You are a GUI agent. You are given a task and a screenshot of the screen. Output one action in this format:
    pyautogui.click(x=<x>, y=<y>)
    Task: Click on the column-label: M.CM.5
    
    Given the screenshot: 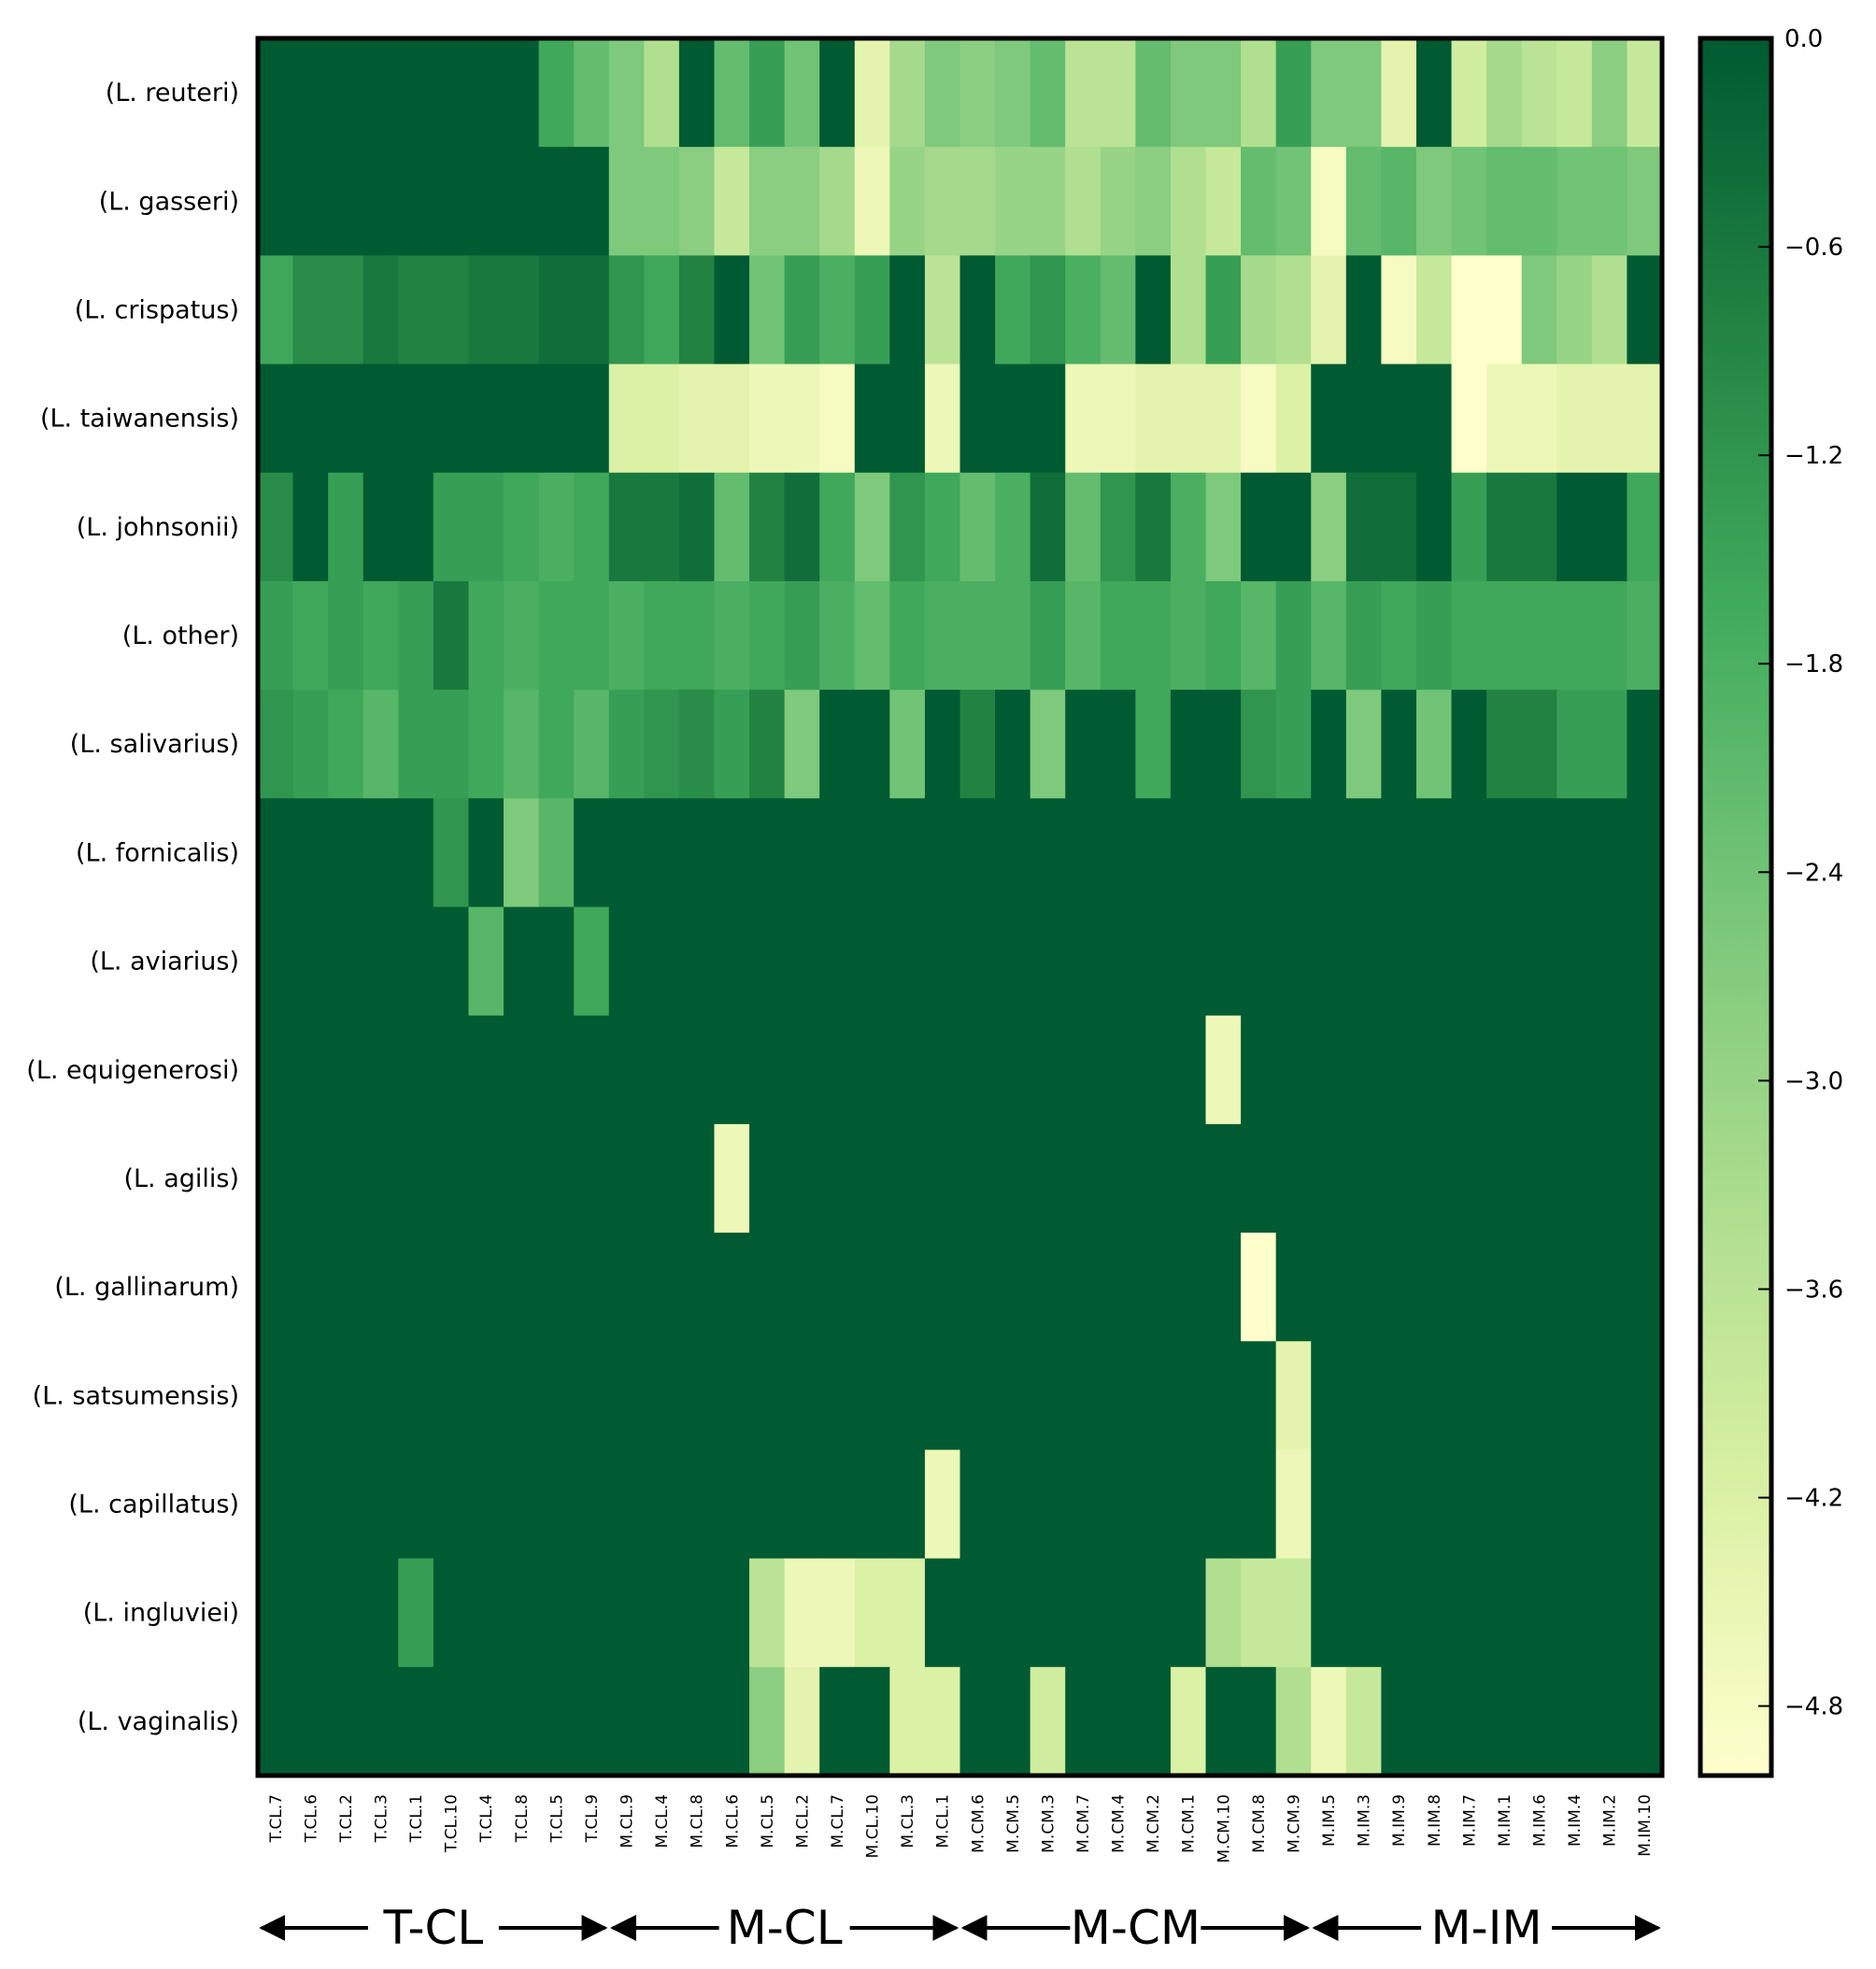 What is the action you would take?
    pyautogui.click(x=1013, y=1823)
    